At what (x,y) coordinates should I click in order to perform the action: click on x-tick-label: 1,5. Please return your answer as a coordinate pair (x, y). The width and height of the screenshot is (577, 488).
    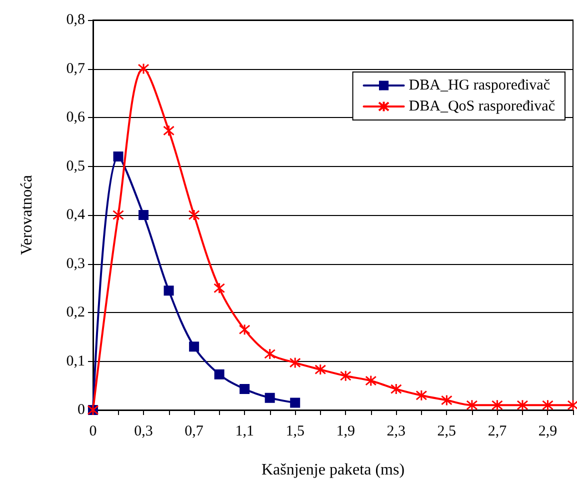
    Looking at the image, I should click on (295, 432).